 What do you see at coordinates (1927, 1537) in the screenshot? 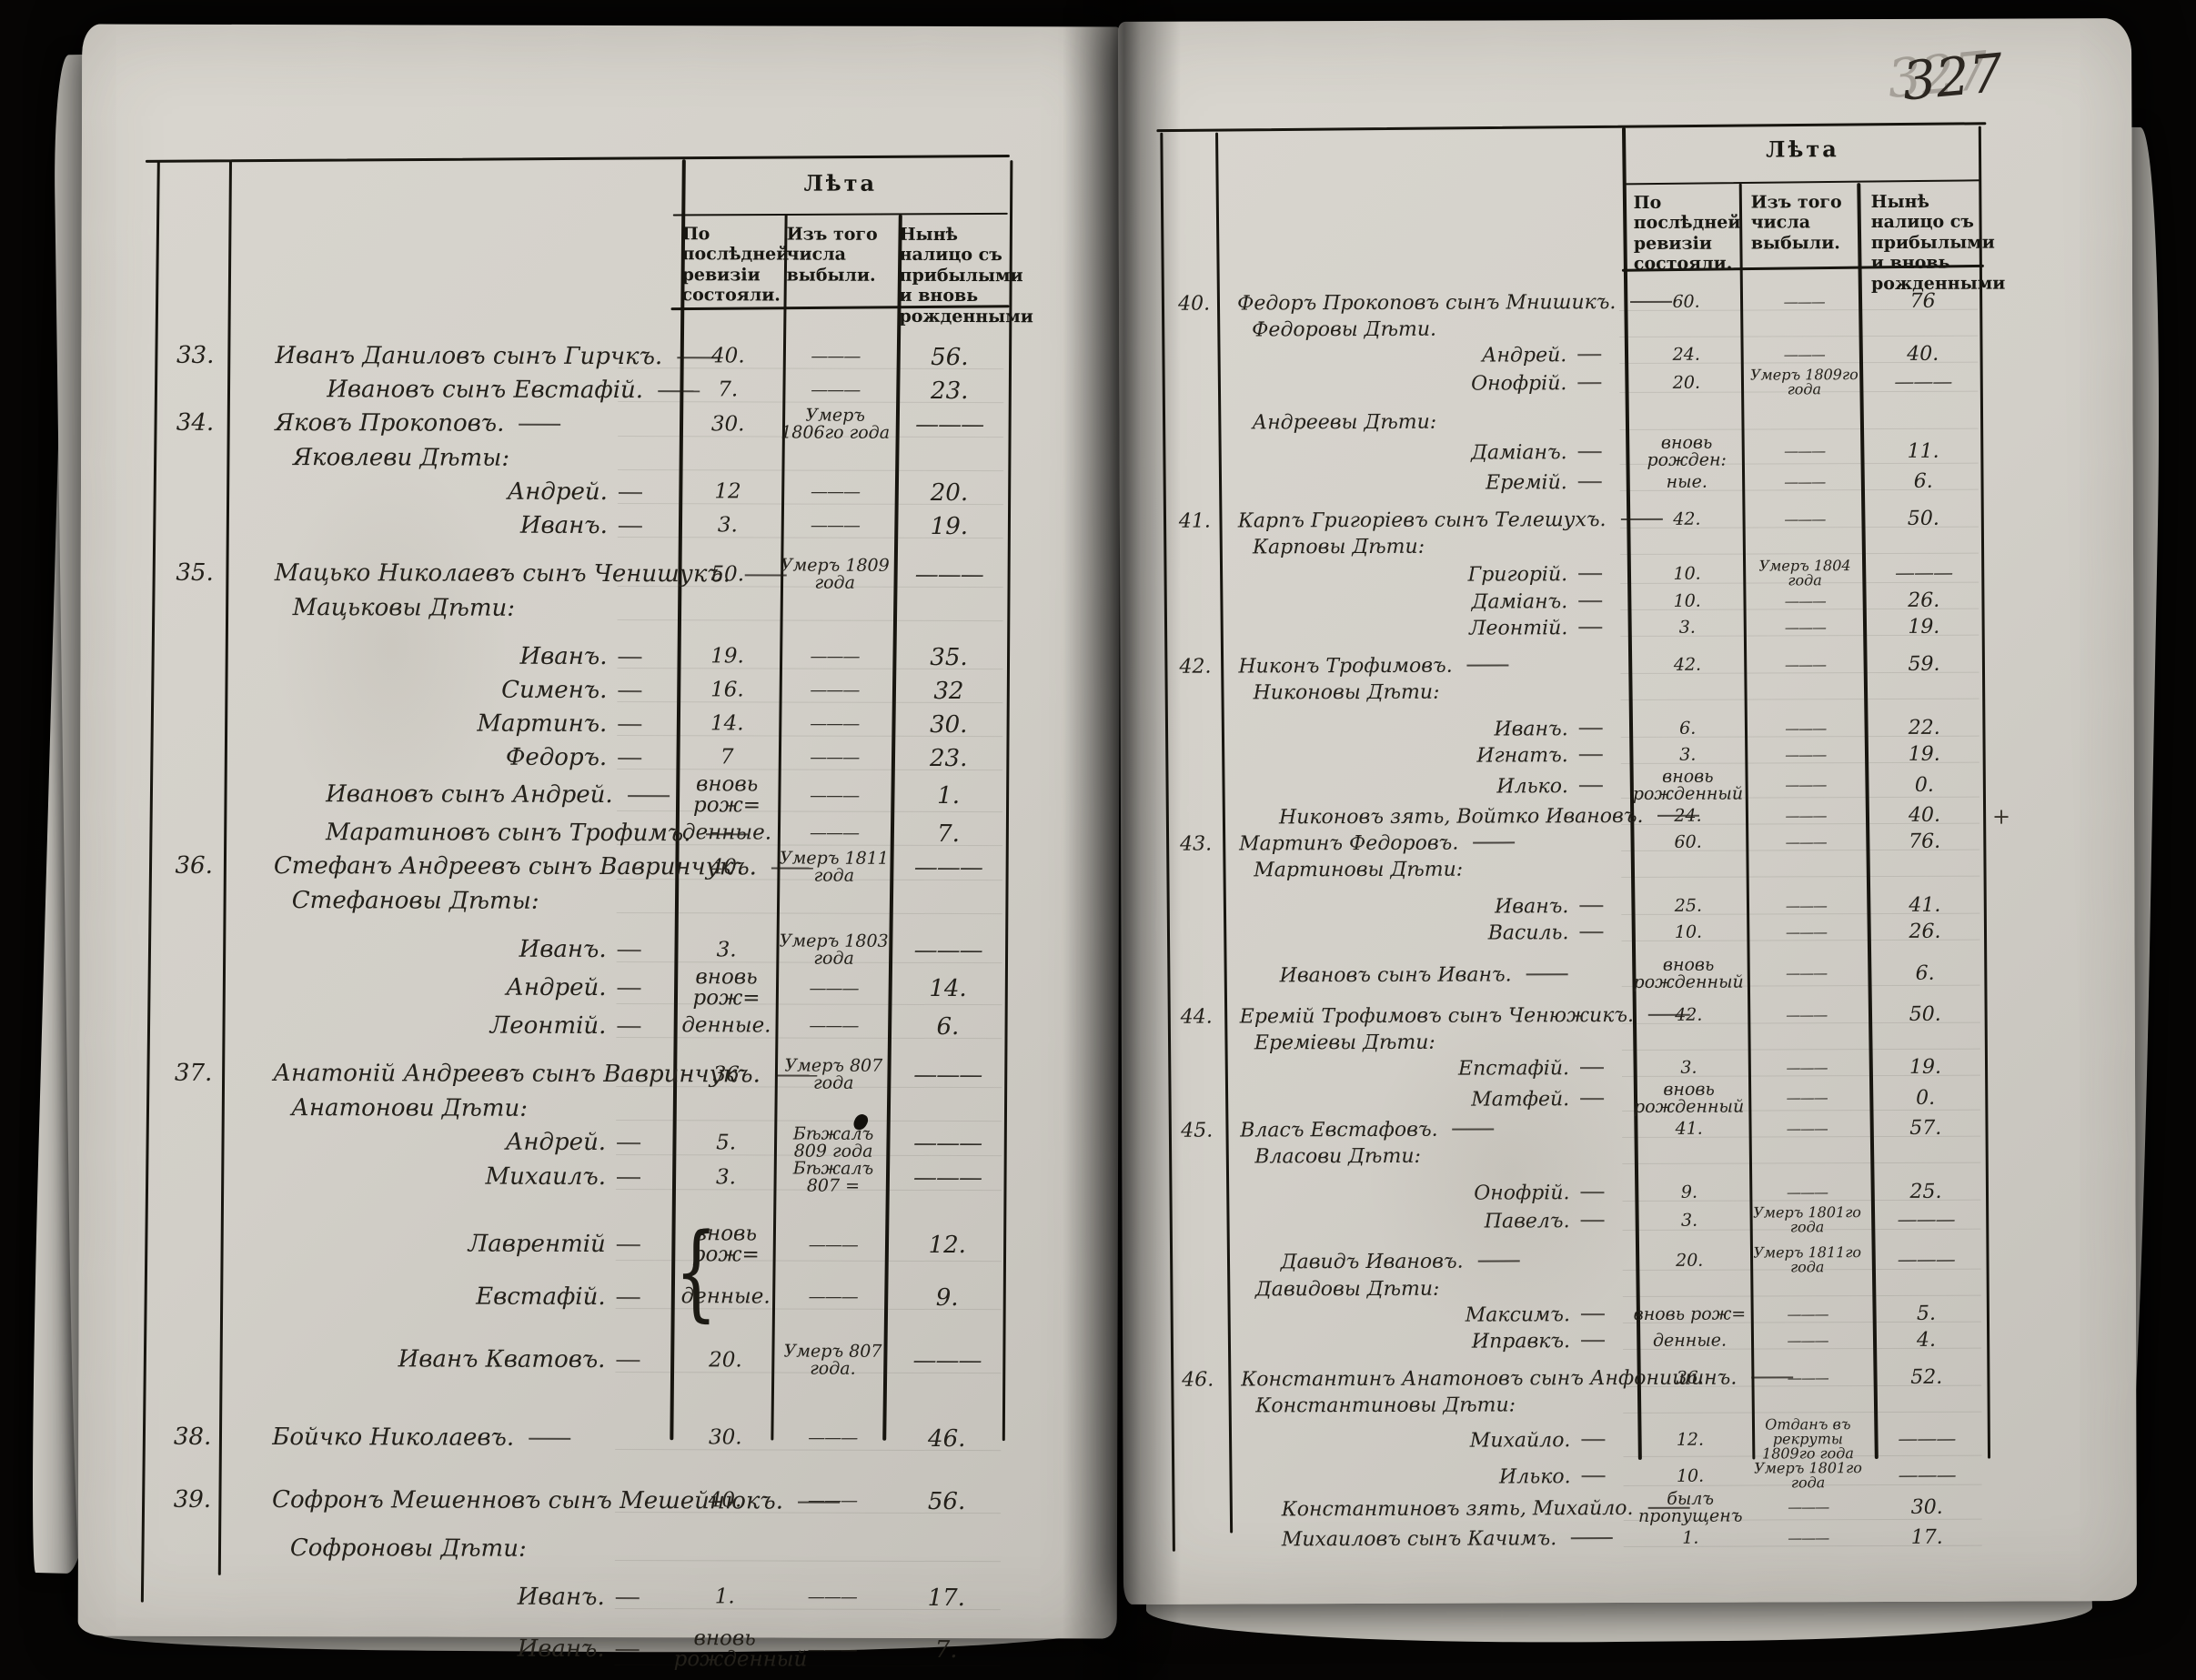
I see `age-now-present: 17.` at bounding box center [1927, 1537].